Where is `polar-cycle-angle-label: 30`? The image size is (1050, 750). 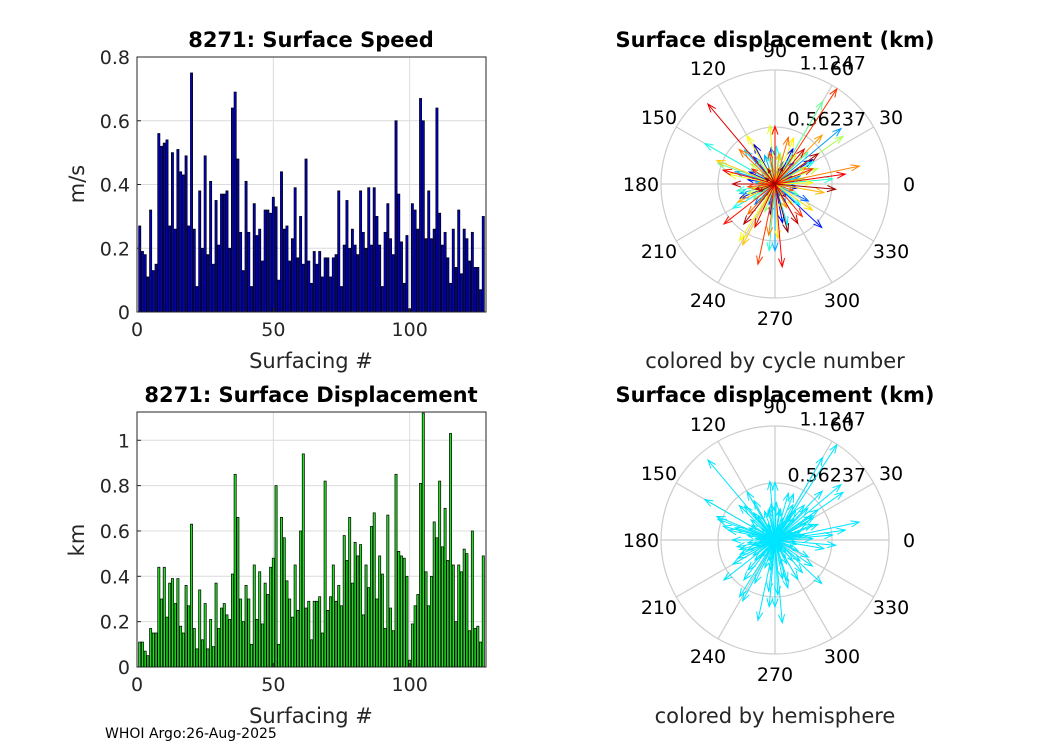
polar-cycle-angle-label: 30 is located at coordinates (891, 118).